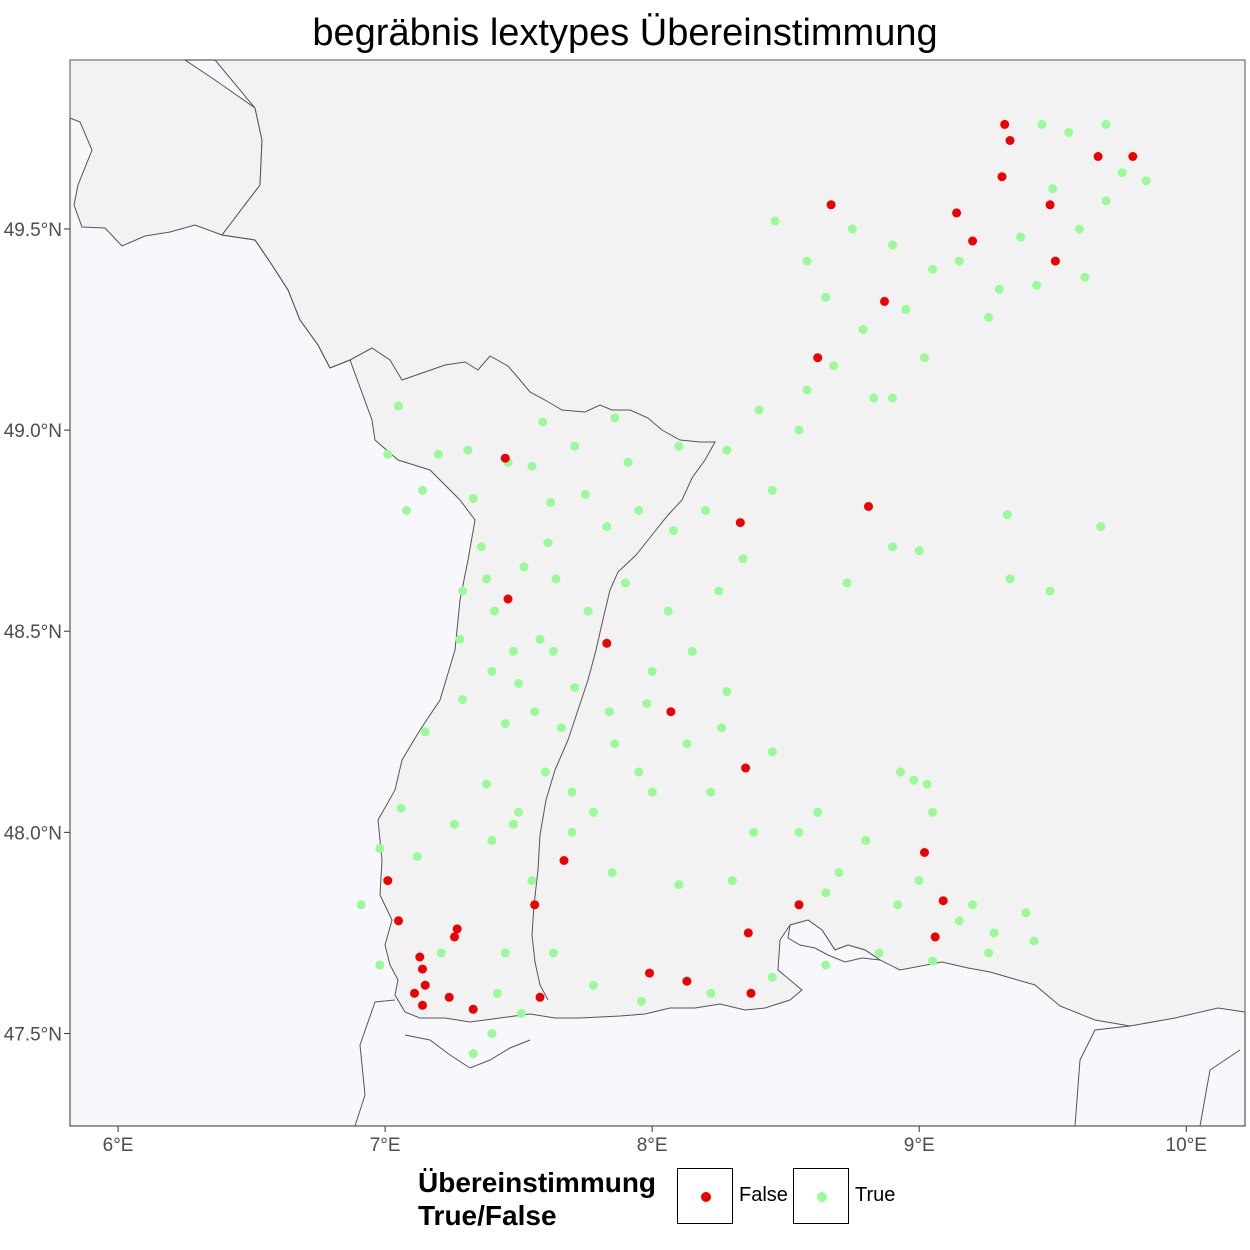 This screenshot has height=1250, width=1250. What do you see at coordinates (834, 941) in the screenshot?
I see `lake-constance` at bounding box center [834, 941].